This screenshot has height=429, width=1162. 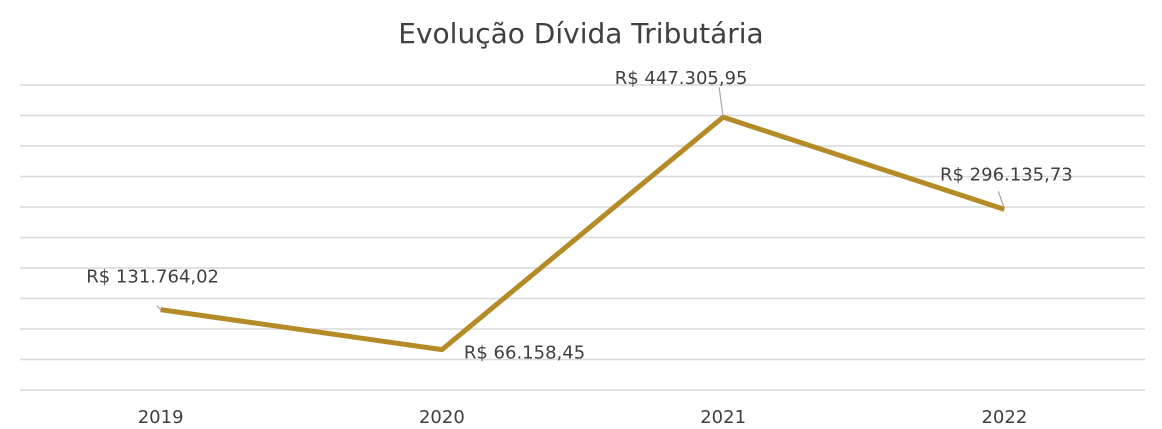 I want to click on data-label: R$ 131.764,02, so click(x=152, y=277).